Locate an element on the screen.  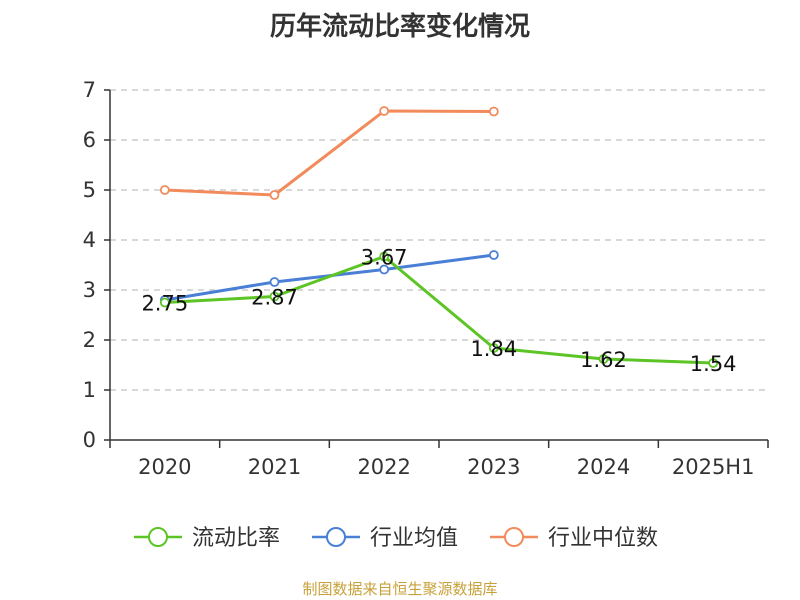
x-tick-label: 2023 is located at coordinates (493, 467).